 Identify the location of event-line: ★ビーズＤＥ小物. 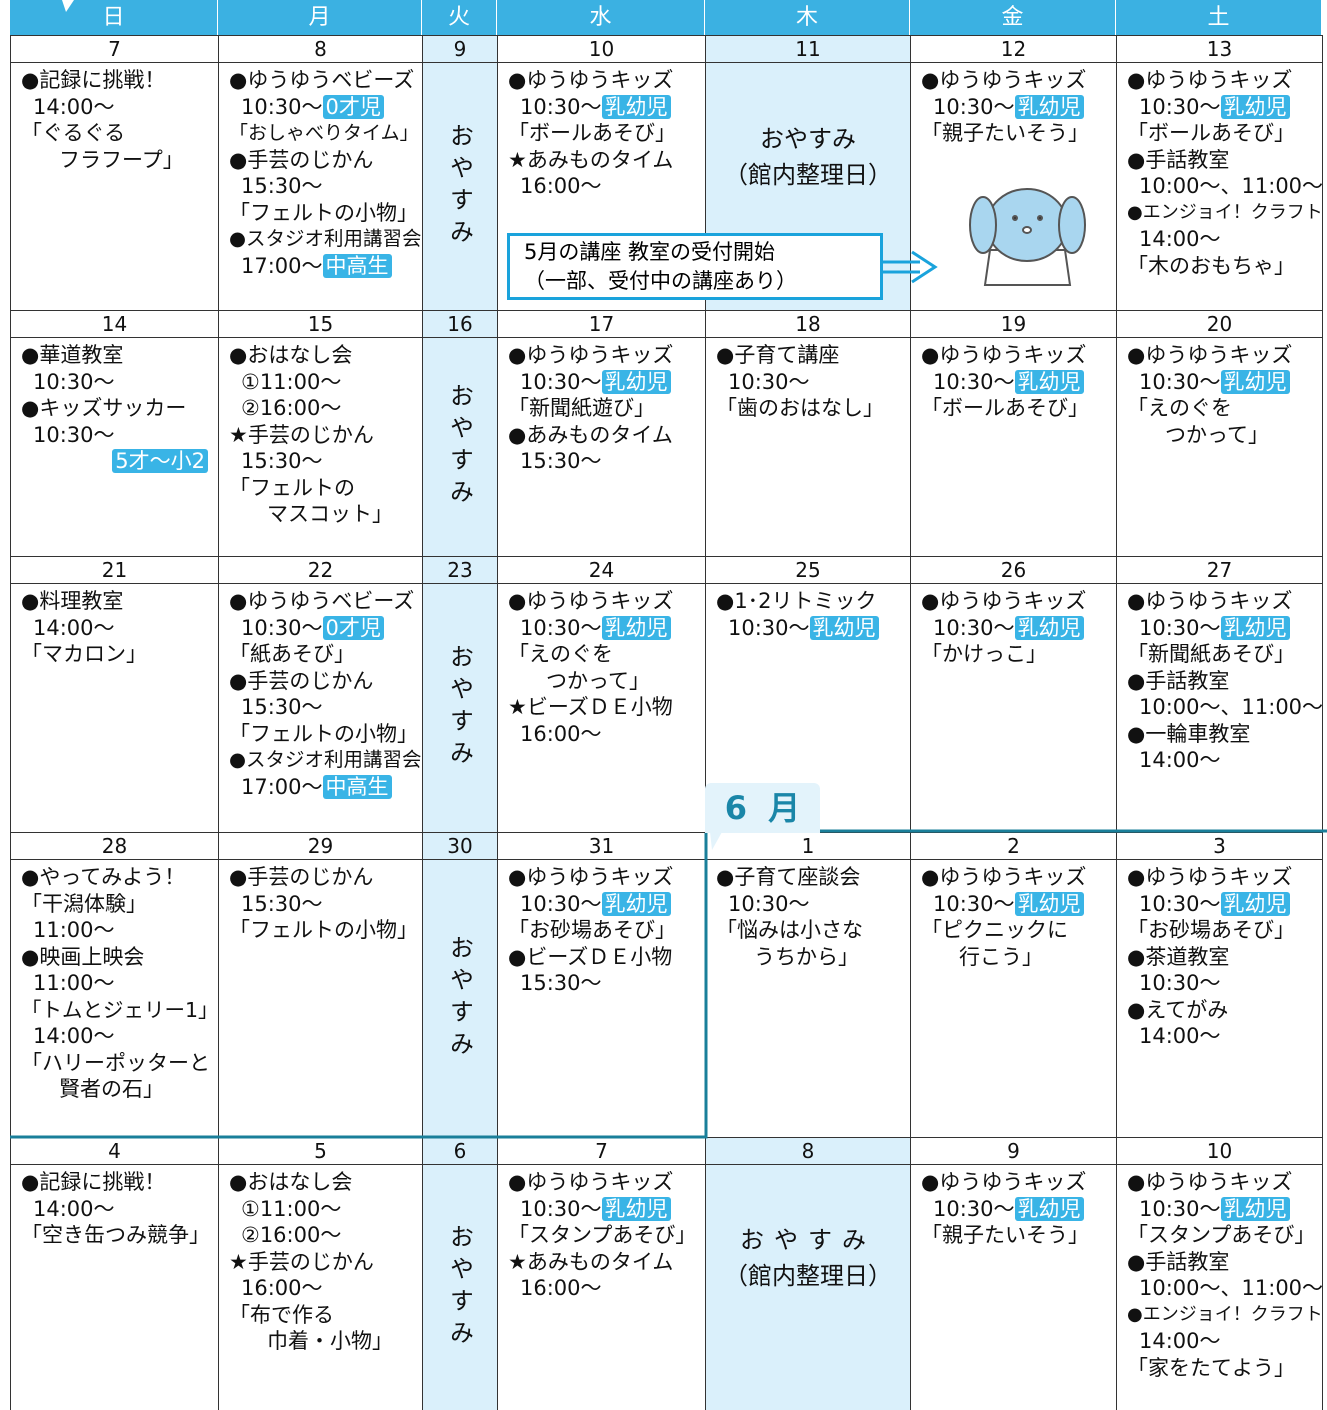
(606, 707).